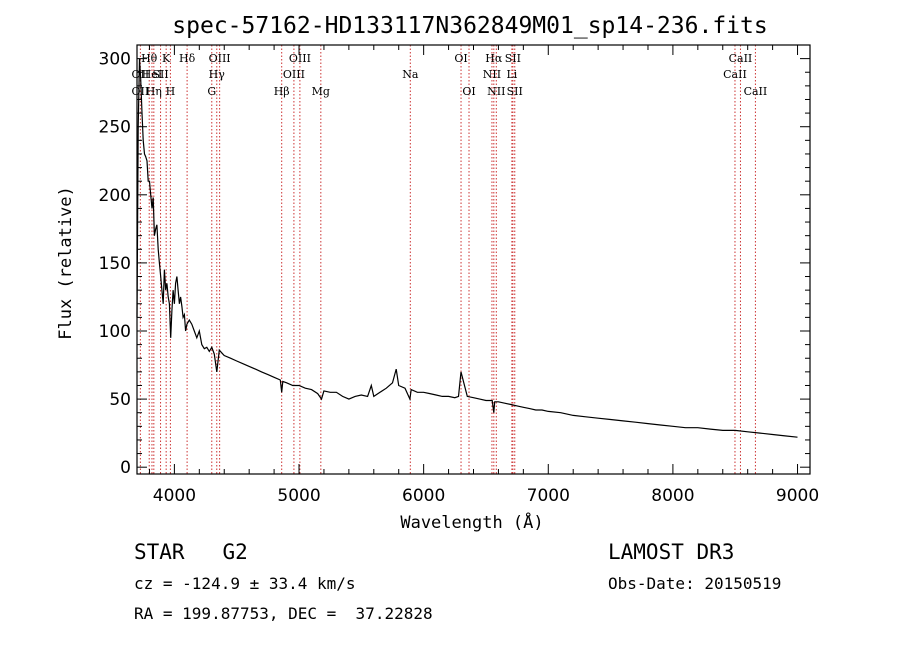 Image resolution: width=900 pixels, height=649 pixels. What do you see at coordinates (159, 552) in the screenshot?
I see `class-label: STAR` at bounding box center [159, 552].